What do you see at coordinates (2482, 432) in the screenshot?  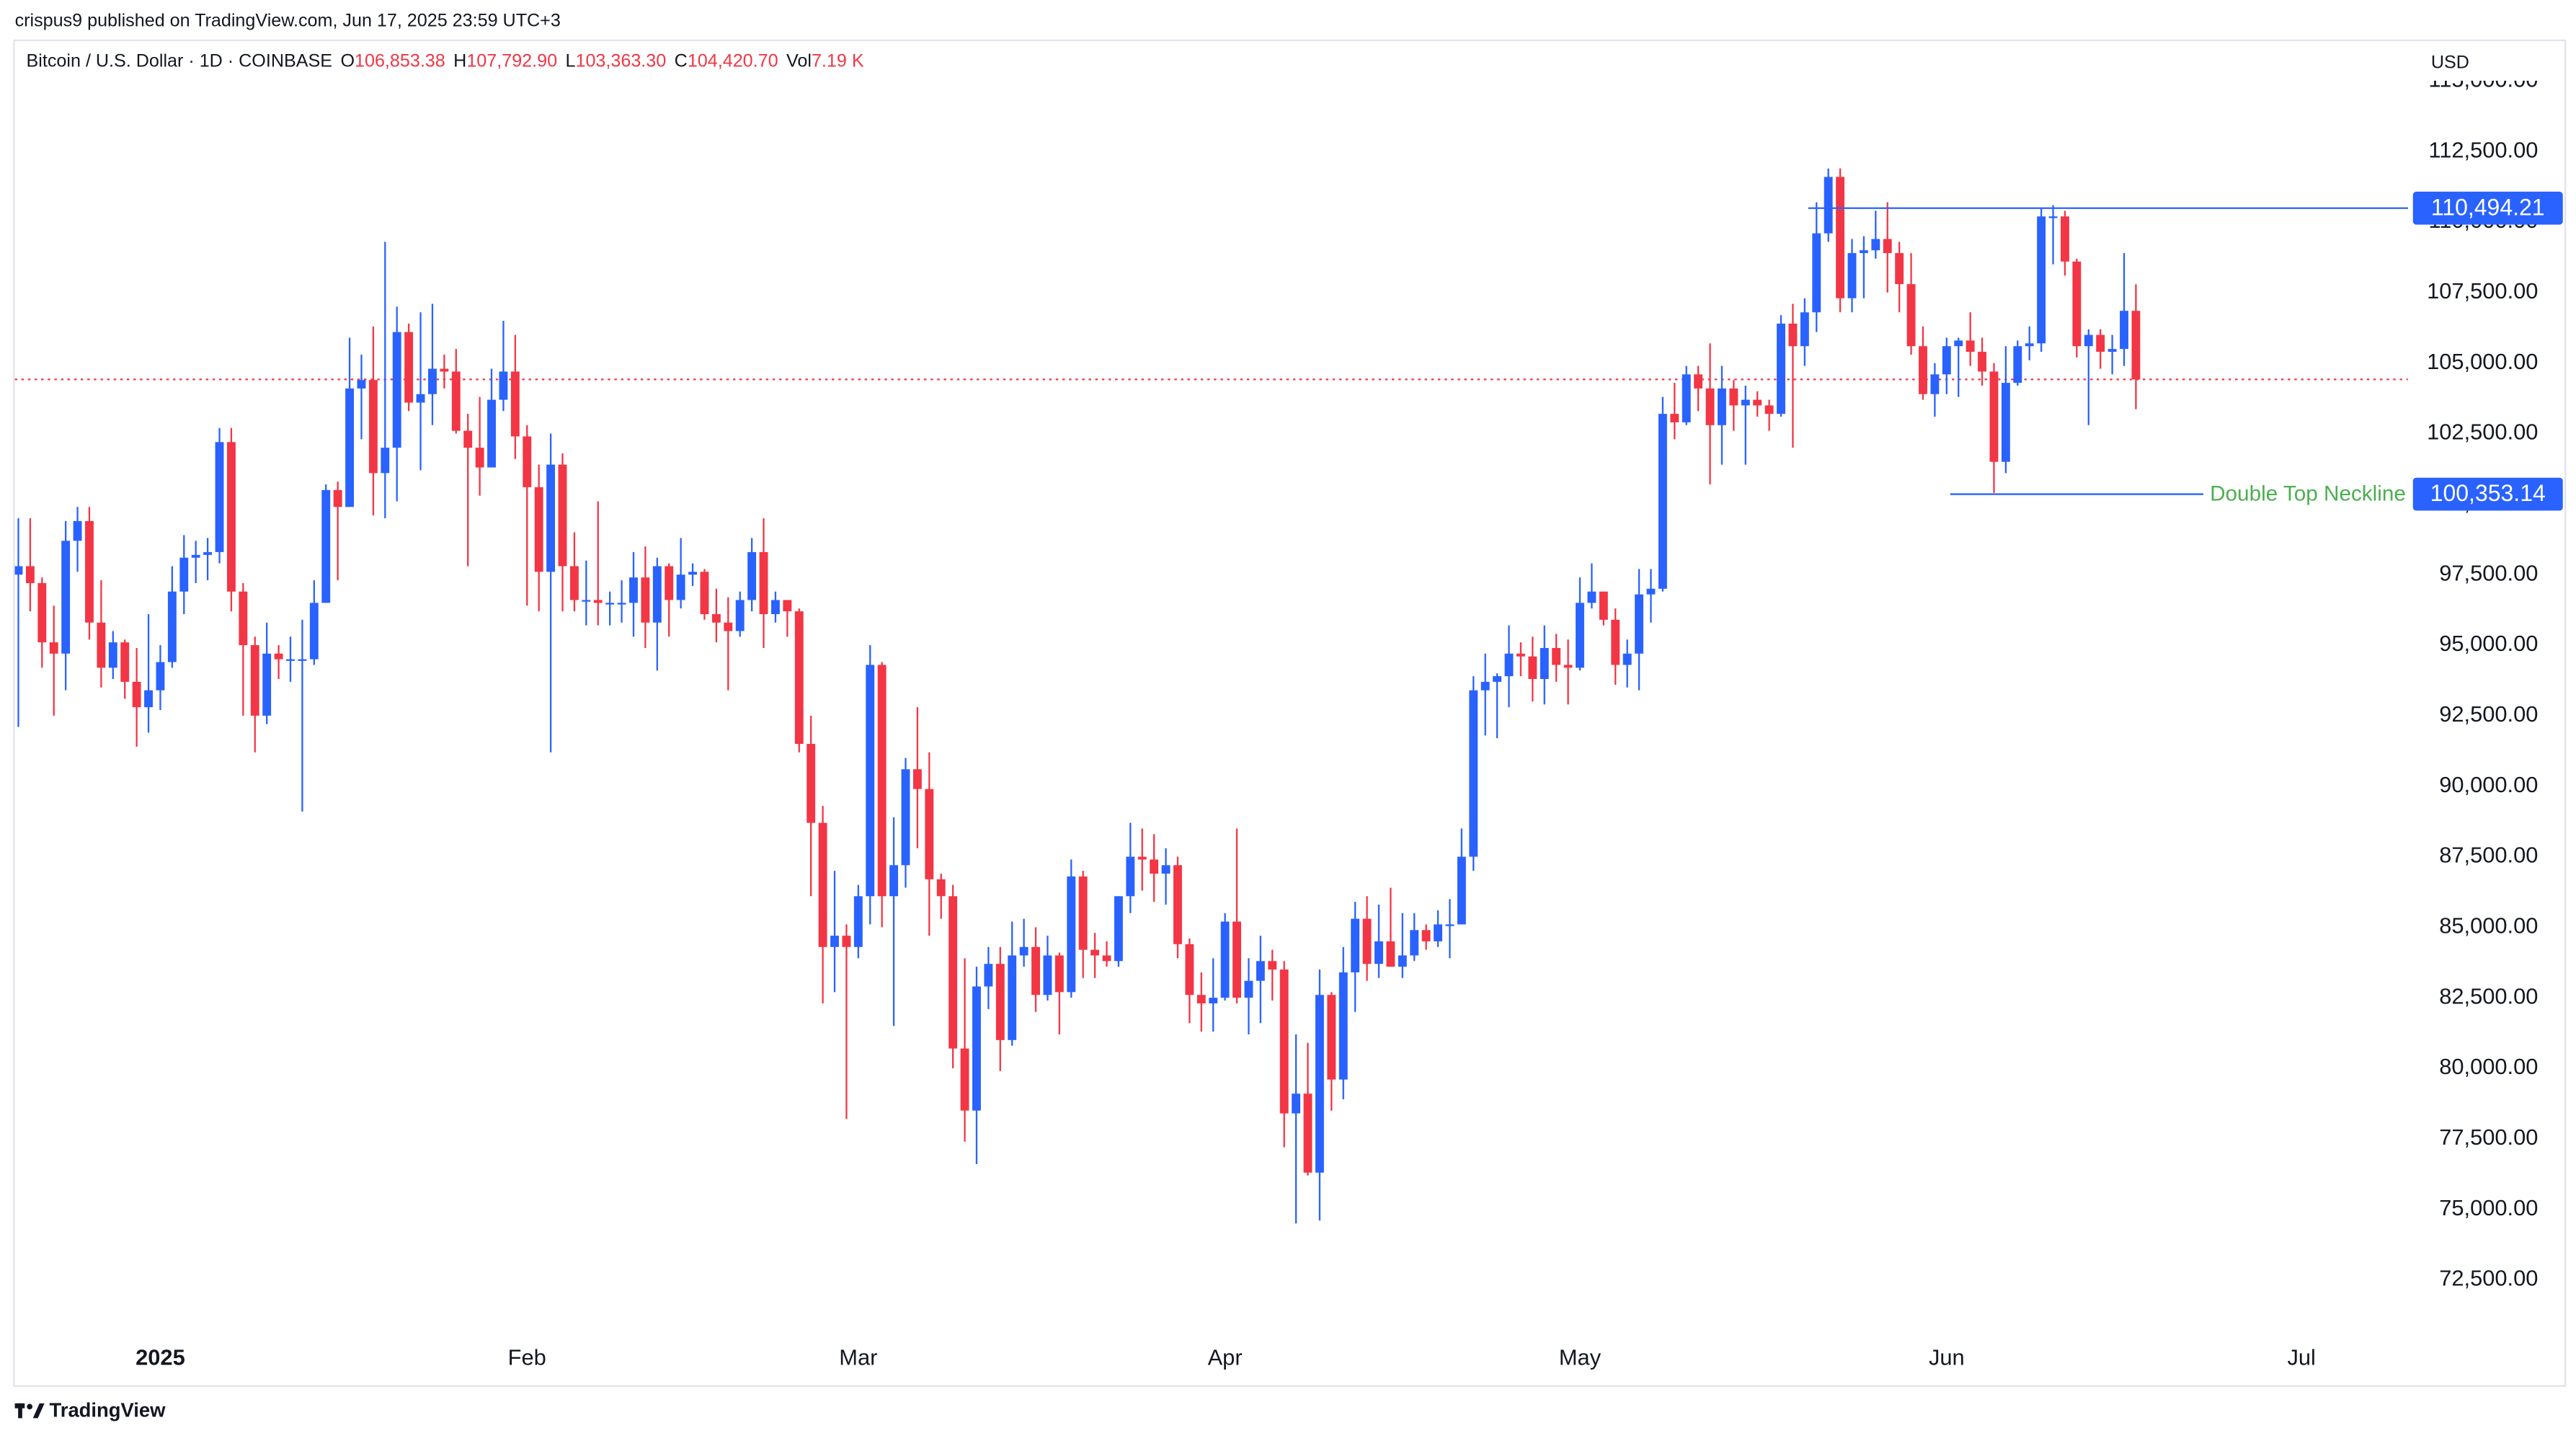 I see `y-tick-label: 102,500.00` at bounding box center [2482, 432].